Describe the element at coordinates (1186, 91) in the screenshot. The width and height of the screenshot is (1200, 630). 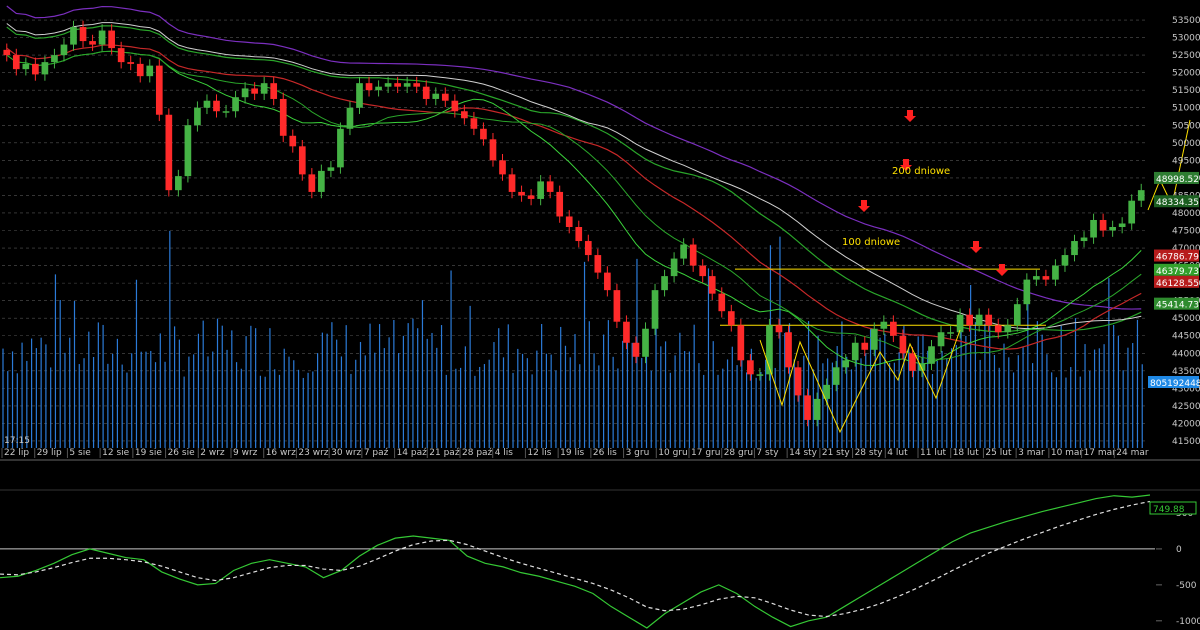
I see `price-tick-label: 51500` at that location.